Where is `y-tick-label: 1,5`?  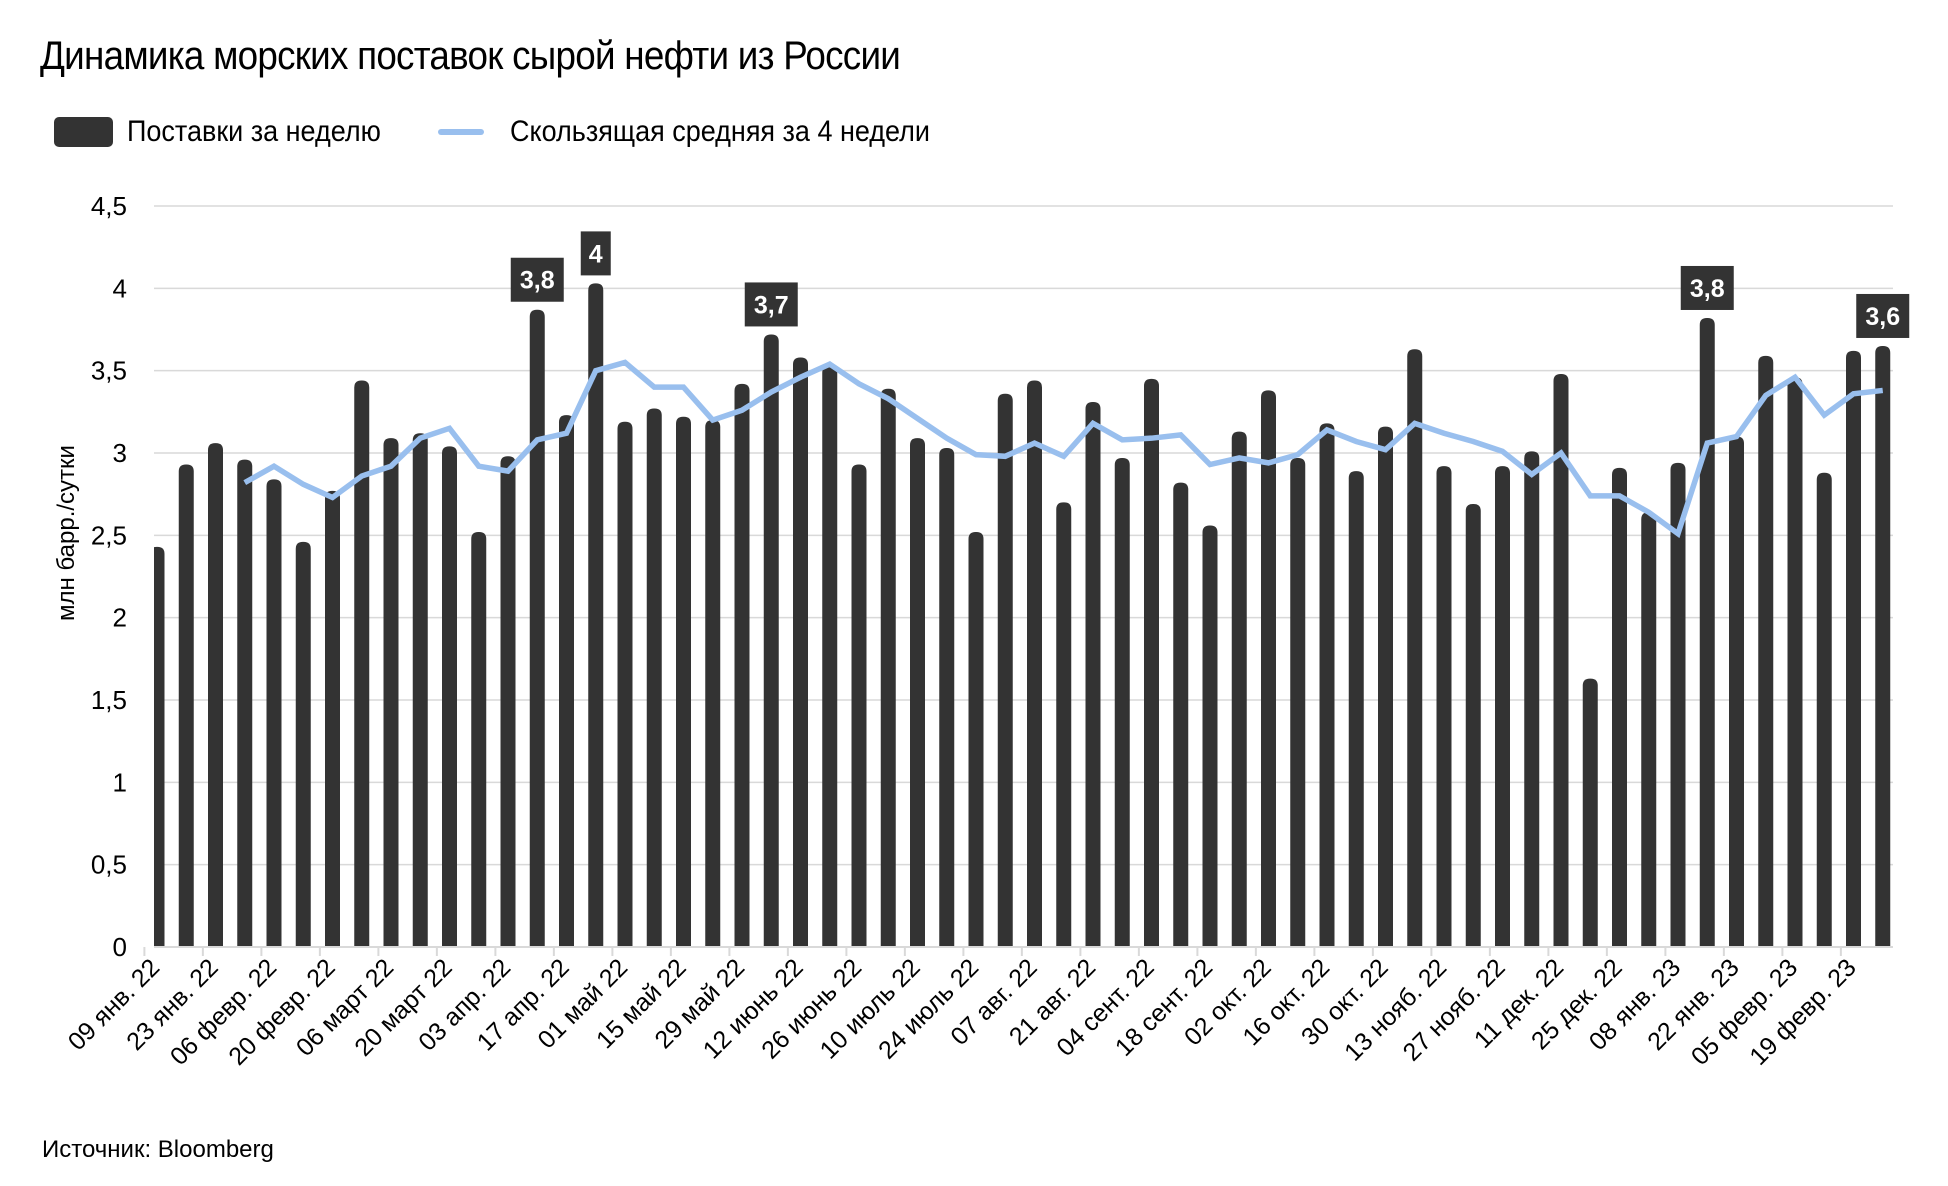
y-tick-label: 1,5 is located at coordinates (109, 700).